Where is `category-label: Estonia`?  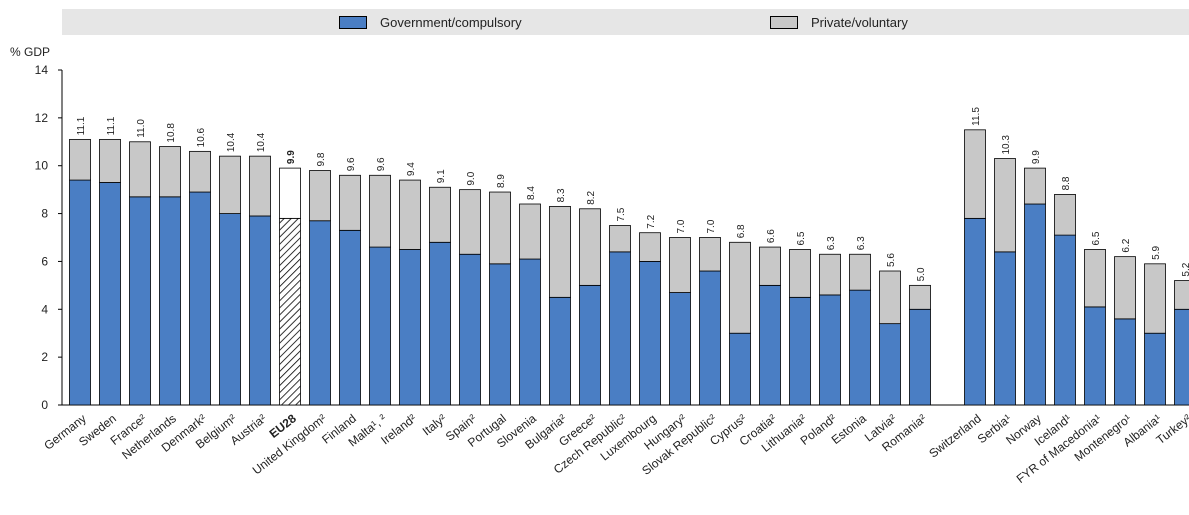 category-label: Estonia is located at coordinates (849, 429).